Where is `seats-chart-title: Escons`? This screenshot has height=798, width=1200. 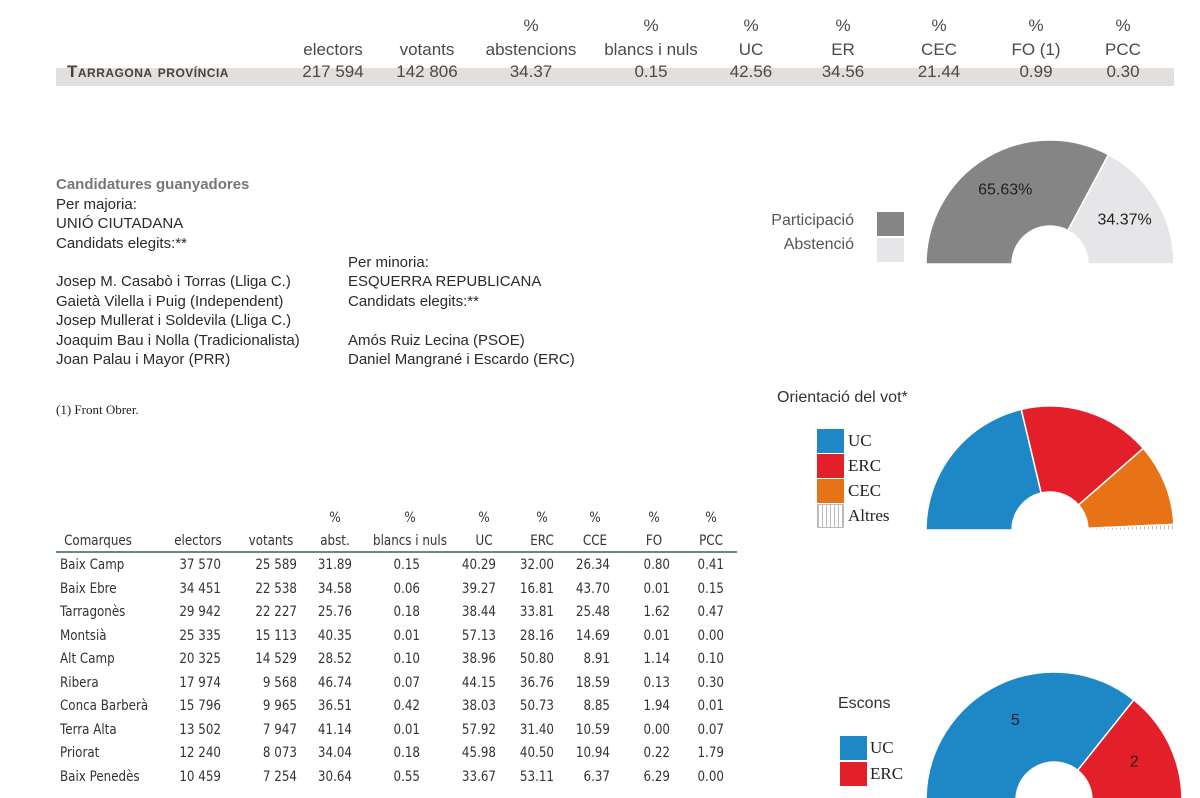 seats-chart-title: Escons is located at coordinates (864, 703).